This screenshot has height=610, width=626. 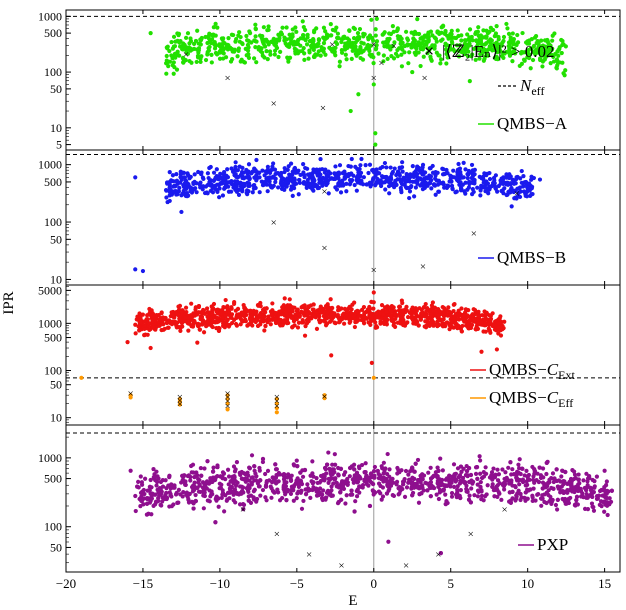 I want to click on legend: QMBS−B, so click(x=522, y=257).